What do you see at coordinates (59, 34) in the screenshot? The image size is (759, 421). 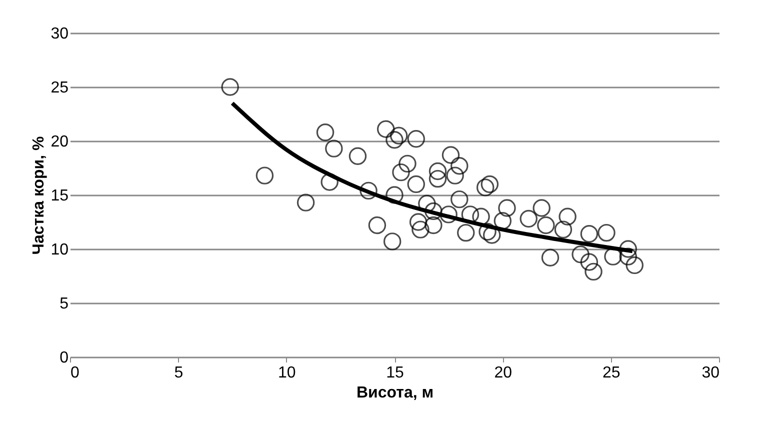 I see `y-tick-label: 30` at bounding box center [59, 34].